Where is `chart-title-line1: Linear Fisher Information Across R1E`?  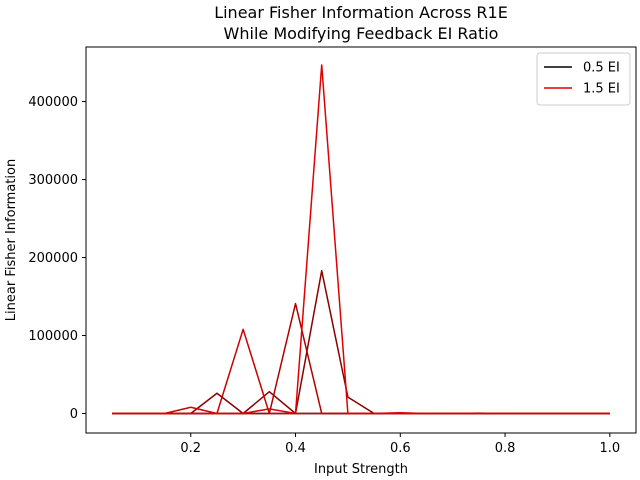 chart-title-line1: Linear Fisher Information Across R1E is located at coordinates (361, 12).